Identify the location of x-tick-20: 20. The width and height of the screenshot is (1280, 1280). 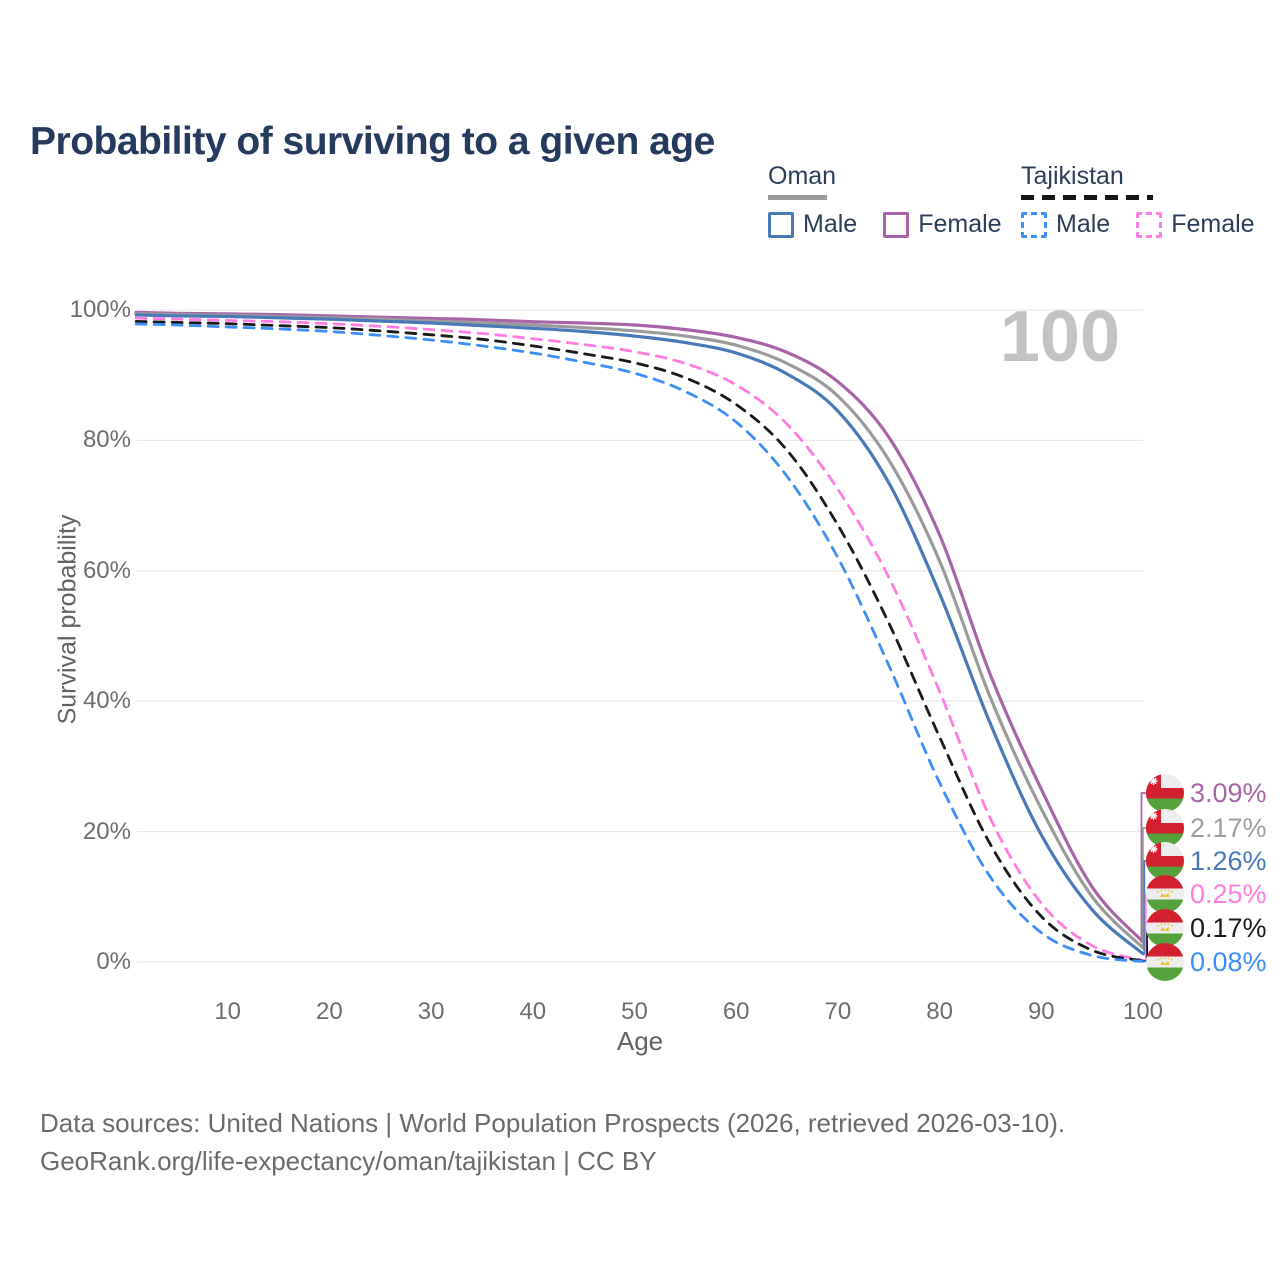
(329, 1011).